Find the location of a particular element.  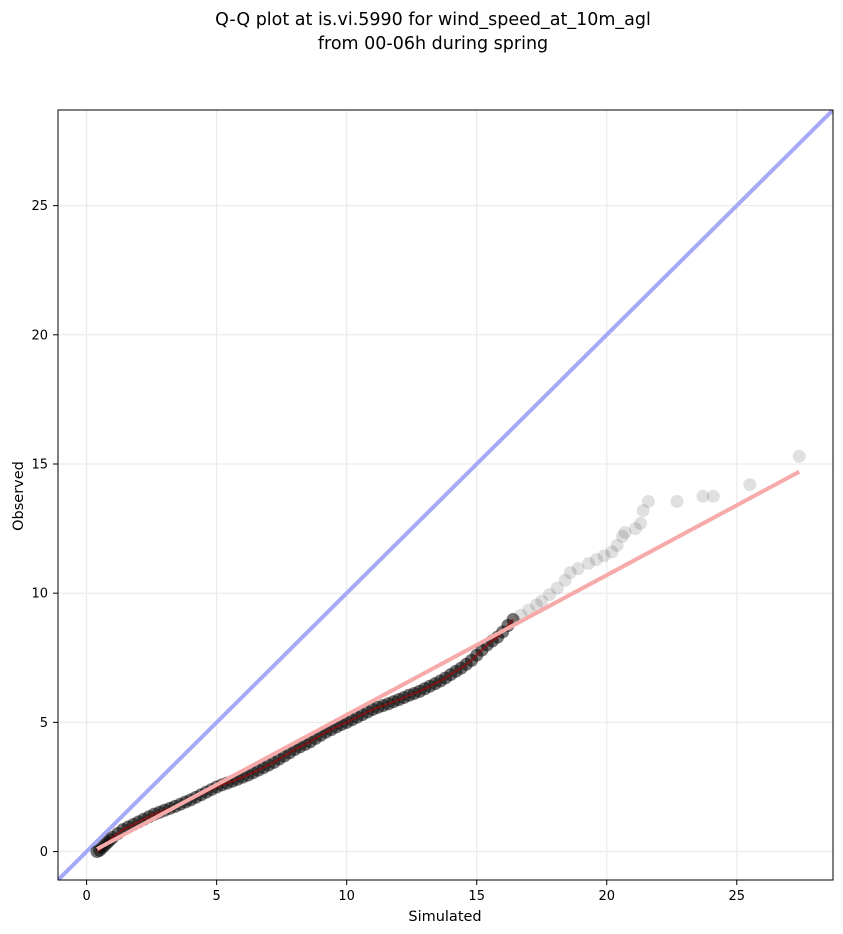

x-tick-label: 20 is located at coordinates (606, 896).